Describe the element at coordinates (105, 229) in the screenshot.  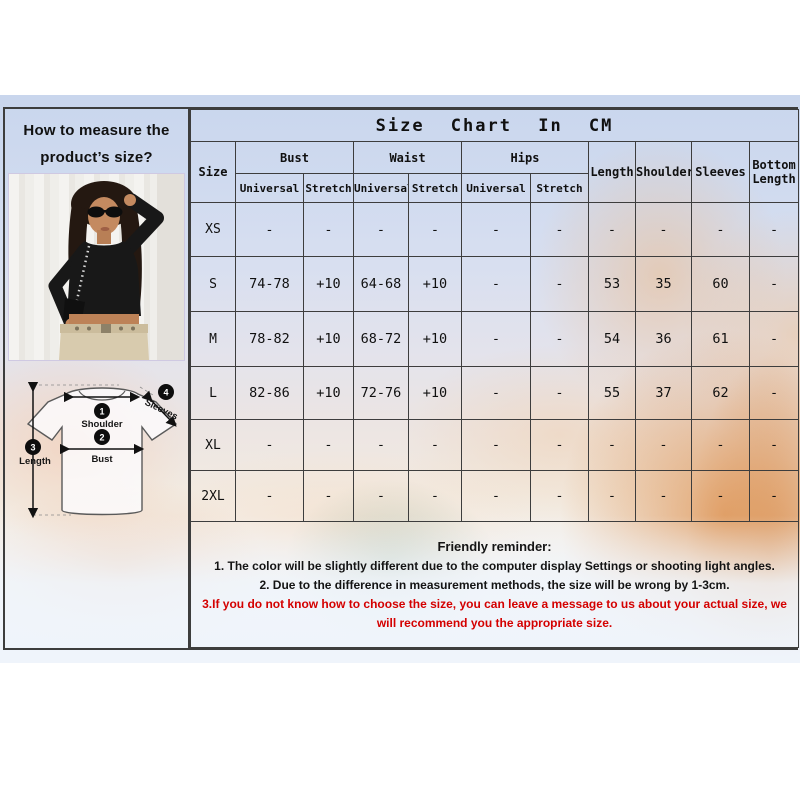
I see `model-lips` at that location.